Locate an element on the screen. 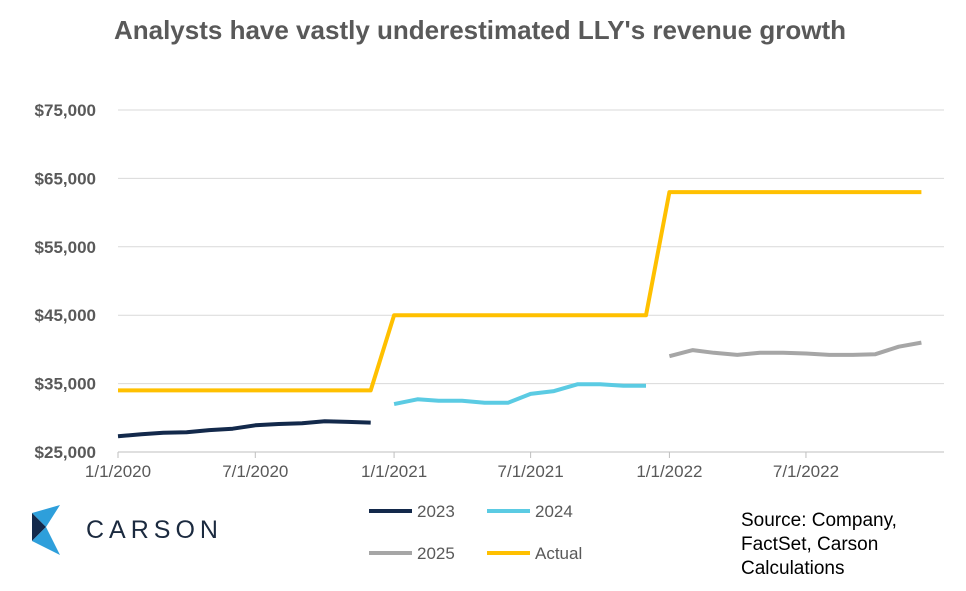 The image size is (966, 591). legend: 2023 2024 2025 Actual is located at coordinates (475, 532).